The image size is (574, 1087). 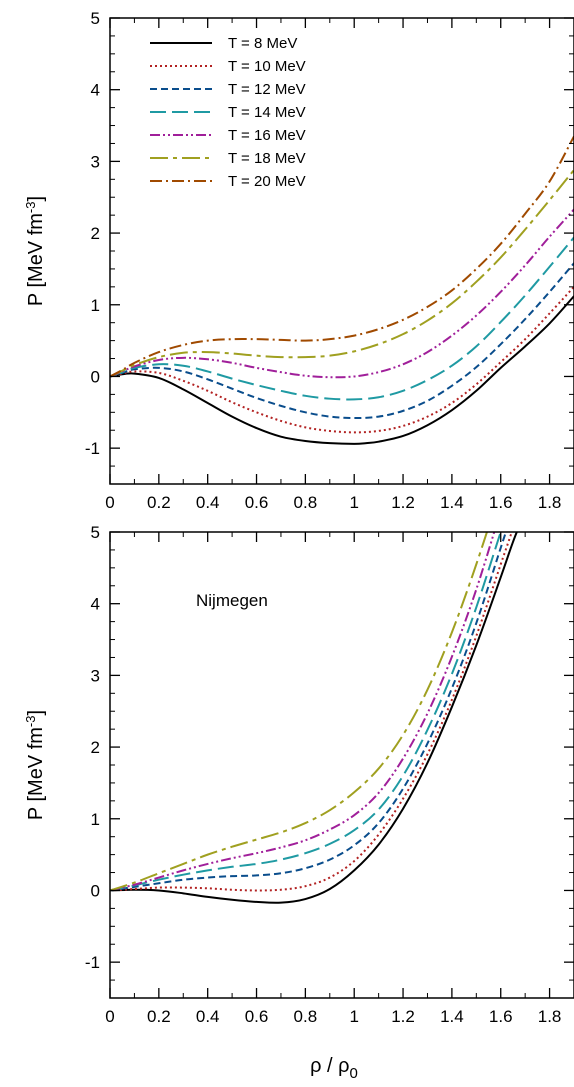 What do you see at coordinates (95, 161) in the screenshot?
I see `top-y-tick-label: 3` at bounding box center [95, 161].